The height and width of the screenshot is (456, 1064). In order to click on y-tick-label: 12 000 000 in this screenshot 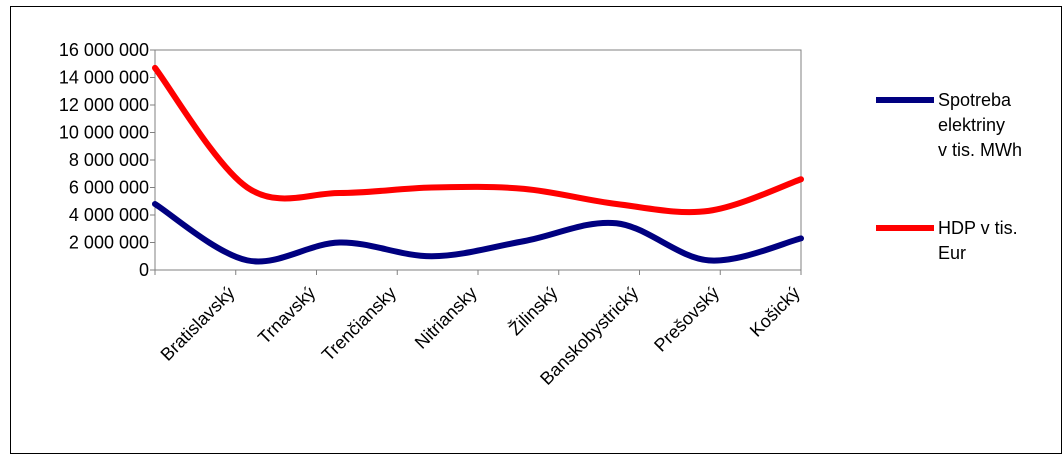, I will do `click(104, 105)`.